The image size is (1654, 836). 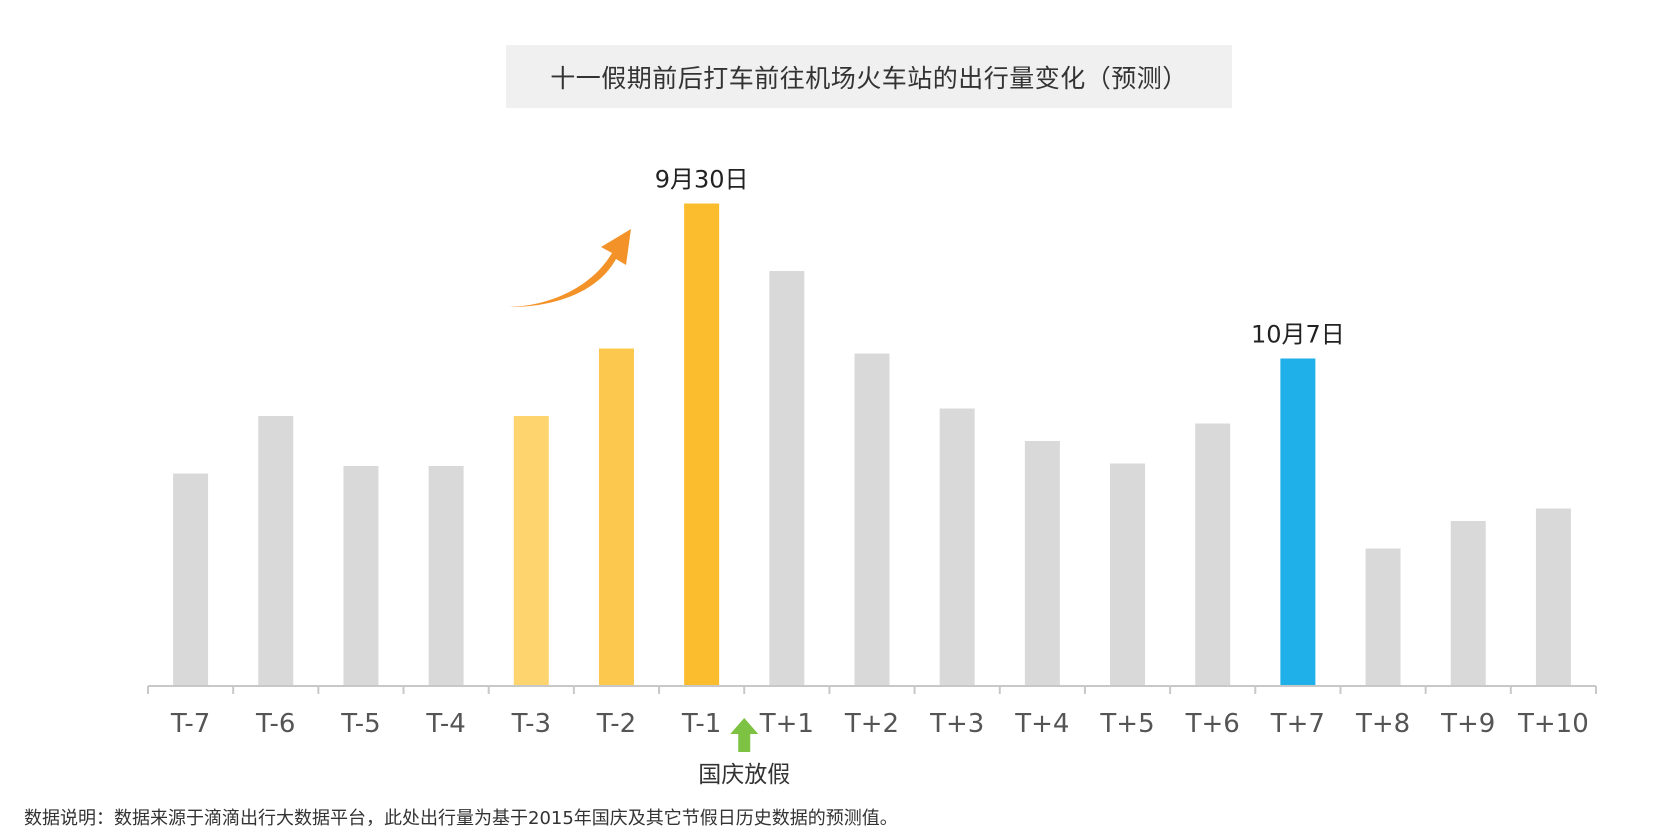 I want to click on x-tick-label: T-1, so click(x=701, y=724).